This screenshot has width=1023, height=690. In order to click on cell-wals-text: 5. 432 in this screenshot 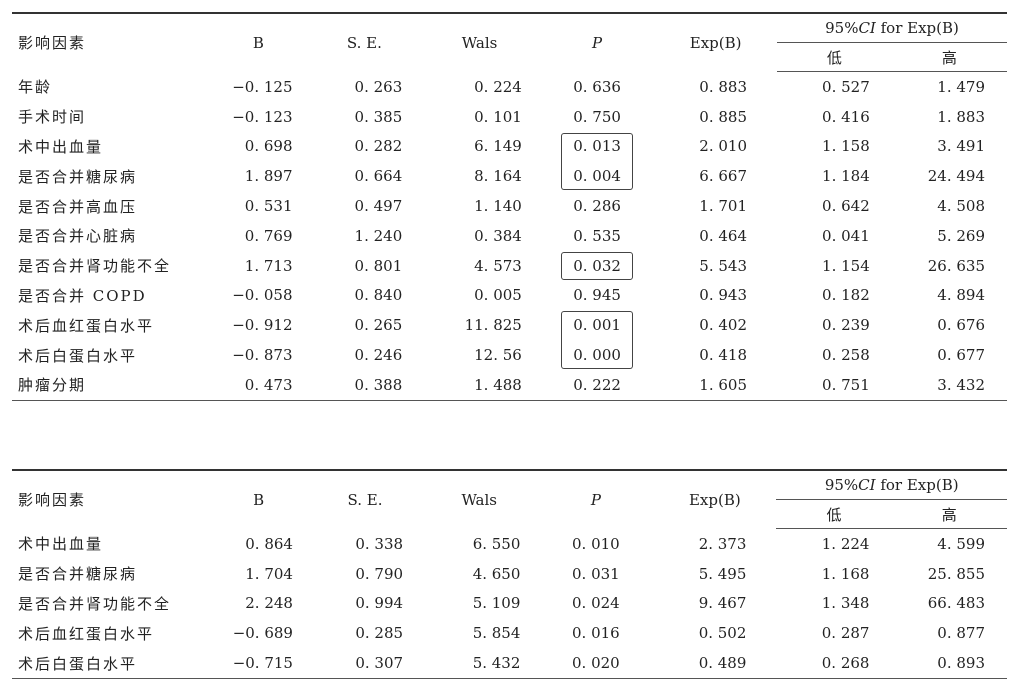, I will do `click(496, 663)`.